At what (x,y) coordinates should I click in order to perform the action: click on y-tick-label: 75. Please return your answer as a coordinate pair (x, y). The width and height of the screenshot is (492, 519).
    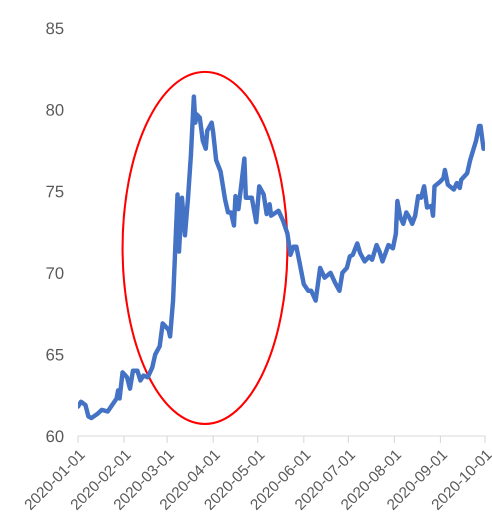
    Looking at the image, I should click on (55, 192).